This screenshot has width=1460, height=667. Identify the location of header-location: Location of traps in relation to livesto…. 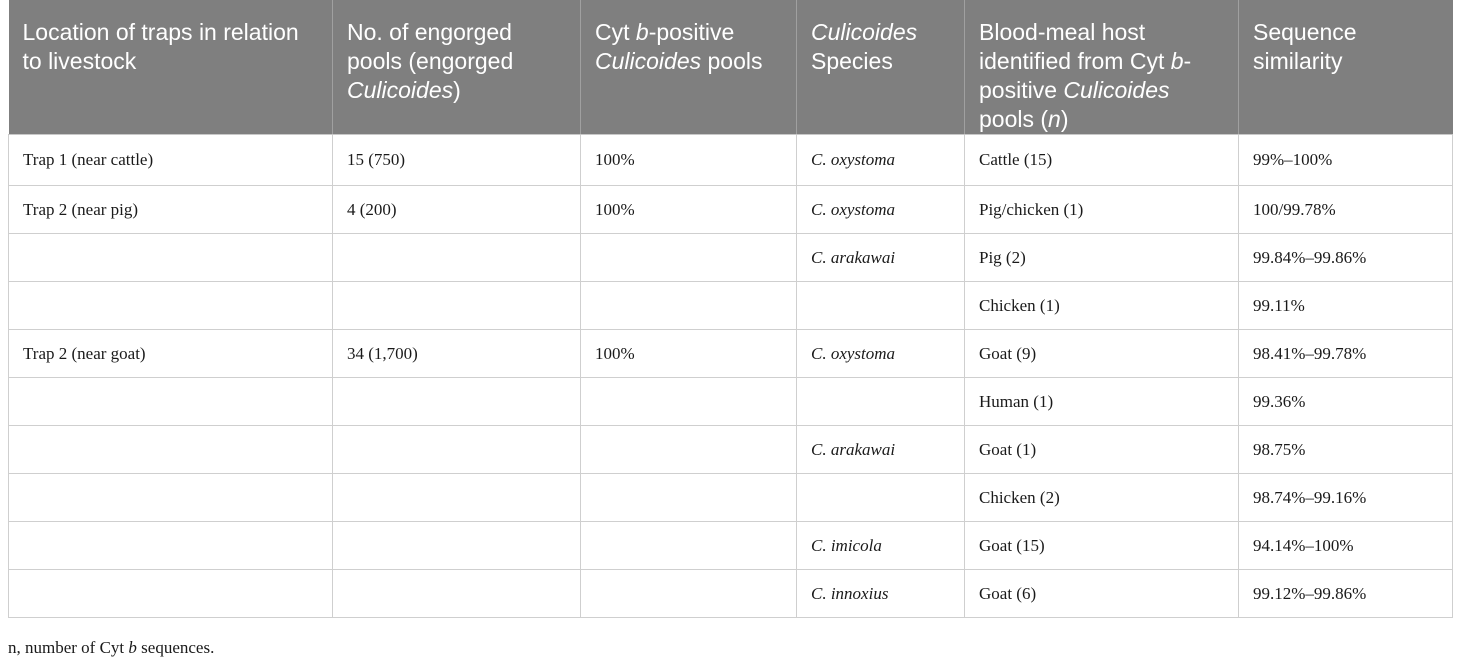
(170, 67).